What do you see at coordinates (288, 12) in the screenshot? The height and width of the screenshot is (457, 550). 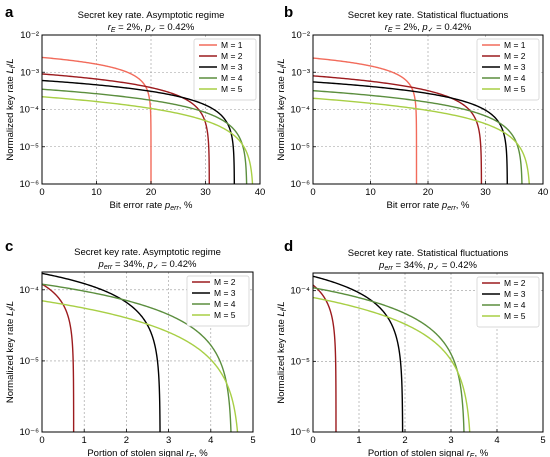 I see `panel-letter: b` at bounding box center [288, 12].